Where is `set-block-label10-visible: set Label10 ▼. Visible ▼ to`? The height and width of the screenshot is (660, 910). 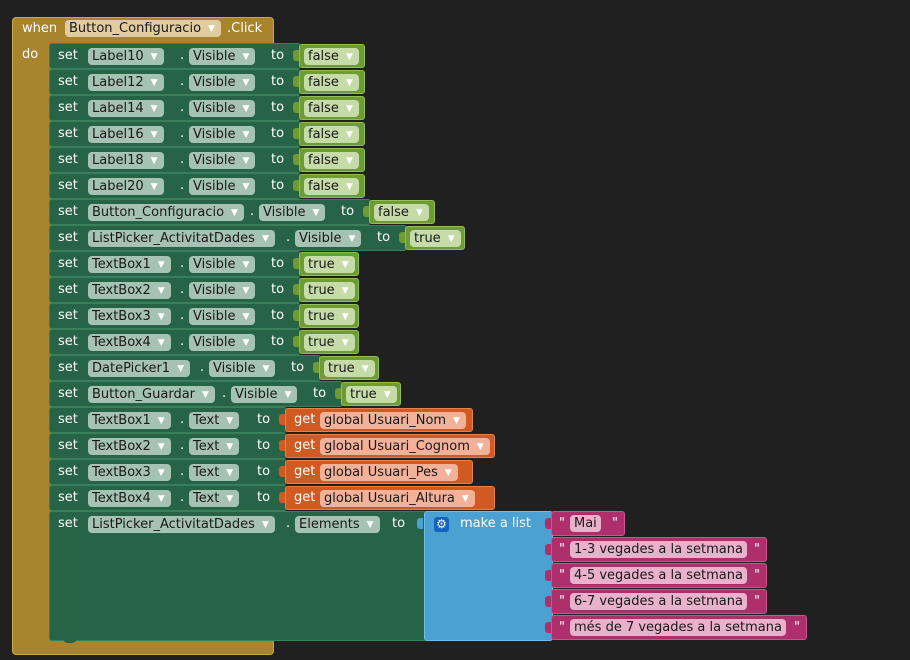
set-block-label10-visible: set Label10 ▼. Visible ▼ to is located at coordinates (175, 56).